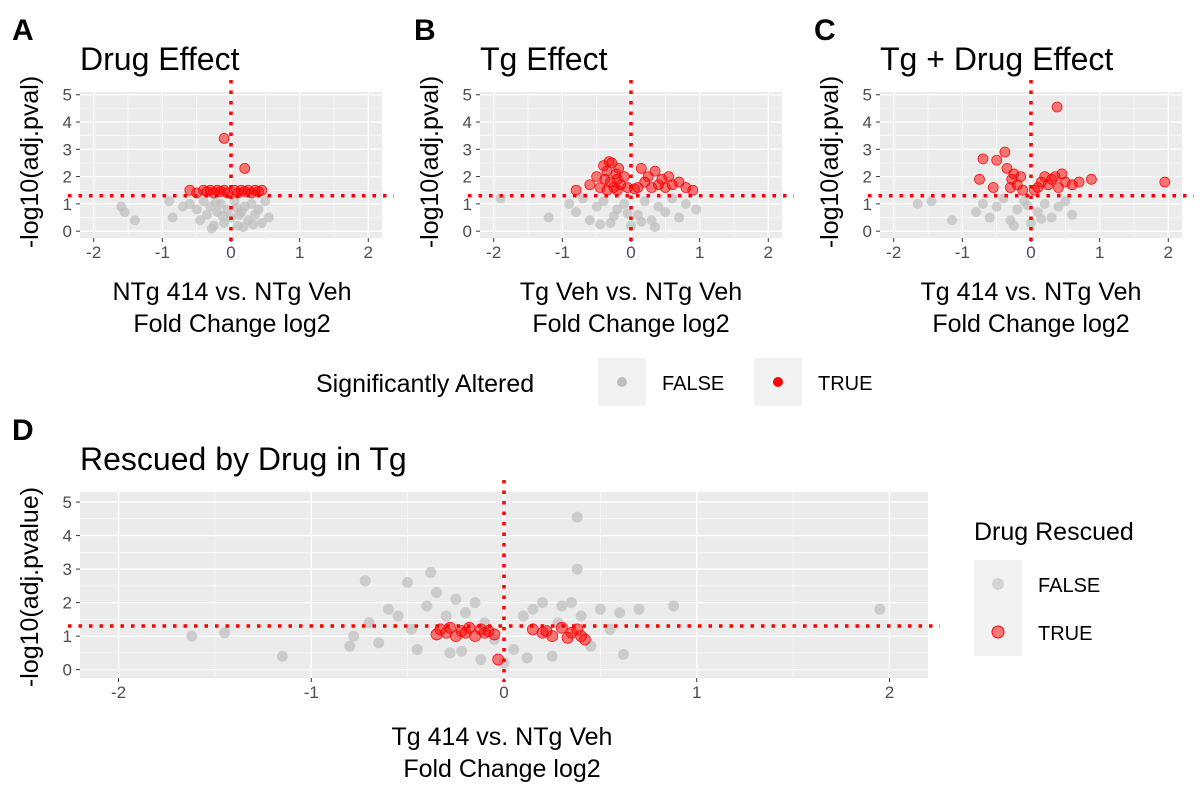  Describe the element at coordinates (243, 459) in the screenshot. I see `panel-d-title: Rescued by Drug in Tg` at that location.